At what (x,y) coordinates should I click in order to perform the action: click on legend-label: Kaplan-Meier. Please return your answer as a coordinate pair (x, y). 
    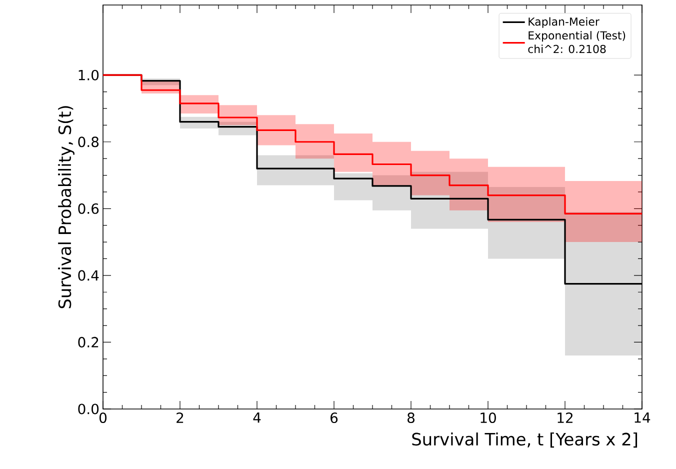
    Looking at the image, I should click on (564, 22).